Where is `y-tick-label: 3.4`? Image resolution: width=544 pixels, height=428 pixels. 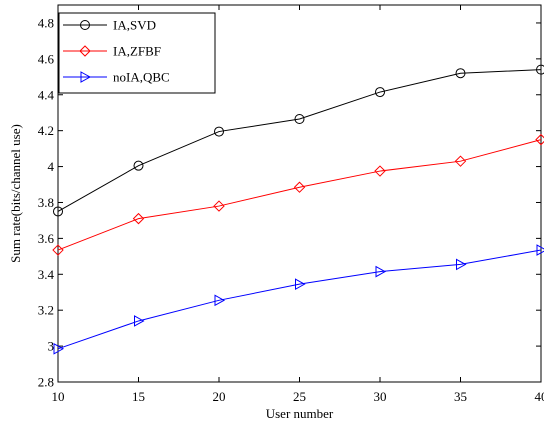
y-tick-label: 3.4 is located at coordinates (46, 274).